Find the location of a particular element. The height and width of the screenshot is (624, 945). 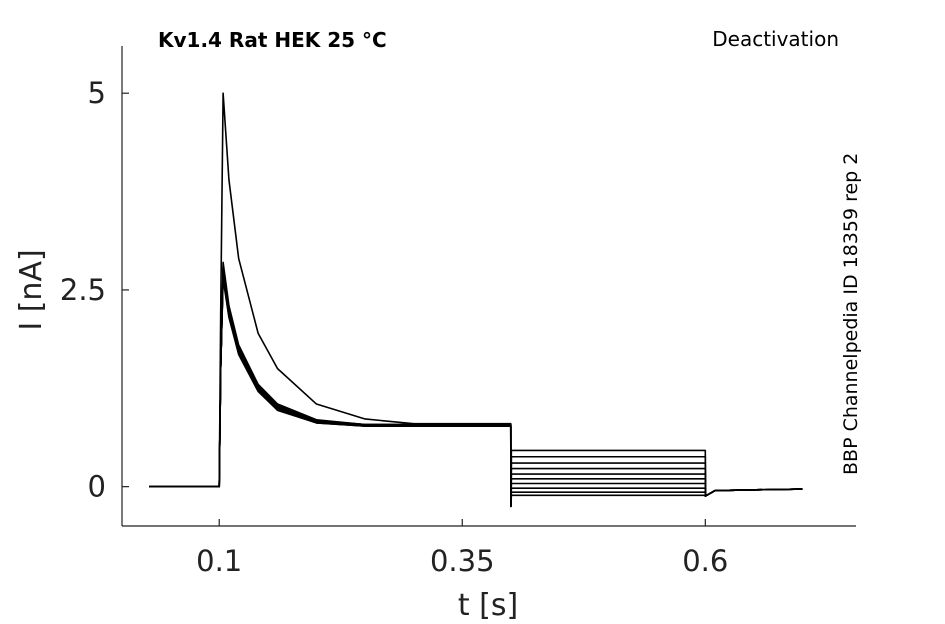

y-axis-label: I [nA] is located at coordinates (31, 289).